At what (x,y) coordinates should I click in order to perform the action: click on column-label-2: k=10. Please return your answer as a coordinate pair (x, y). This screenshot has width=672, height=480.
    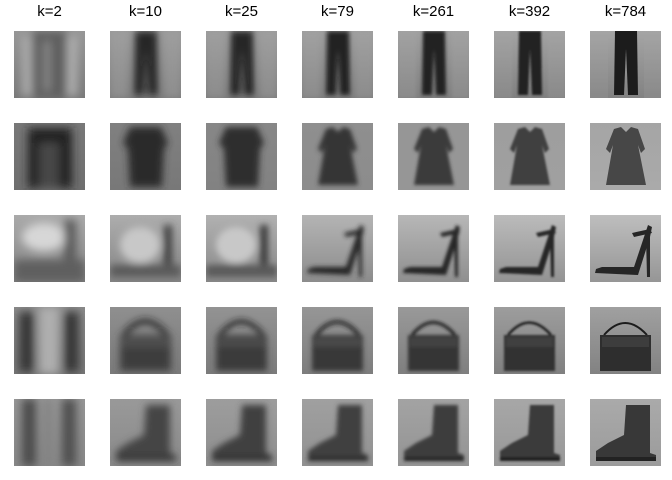
    Looking at the image, I should click on (145, 11).